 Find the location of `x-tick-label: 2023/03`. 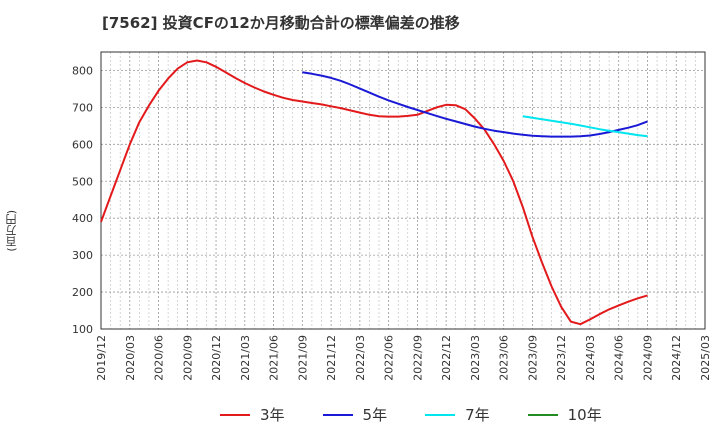

x-tick-label: 2023/03 is located at coordinates (475, 358).